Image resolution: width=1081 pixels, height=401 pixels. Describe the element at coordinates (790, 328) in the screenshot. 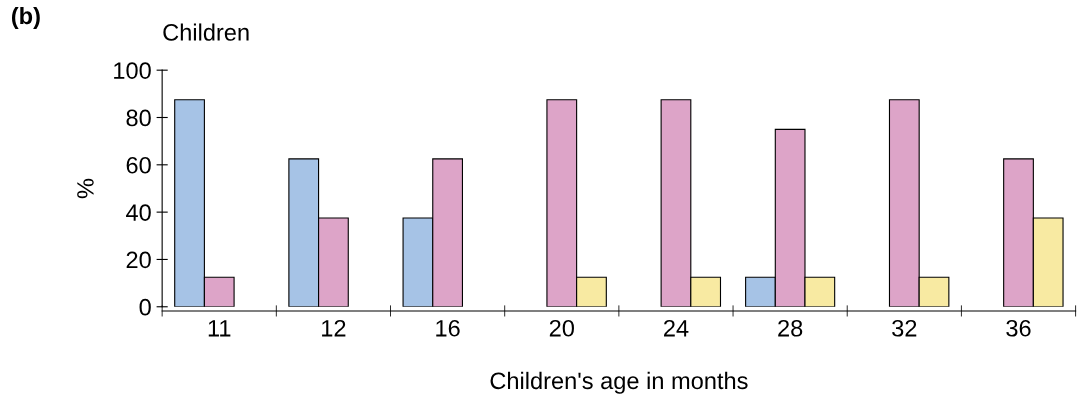

I see `x-tick-label: 28` at that location.